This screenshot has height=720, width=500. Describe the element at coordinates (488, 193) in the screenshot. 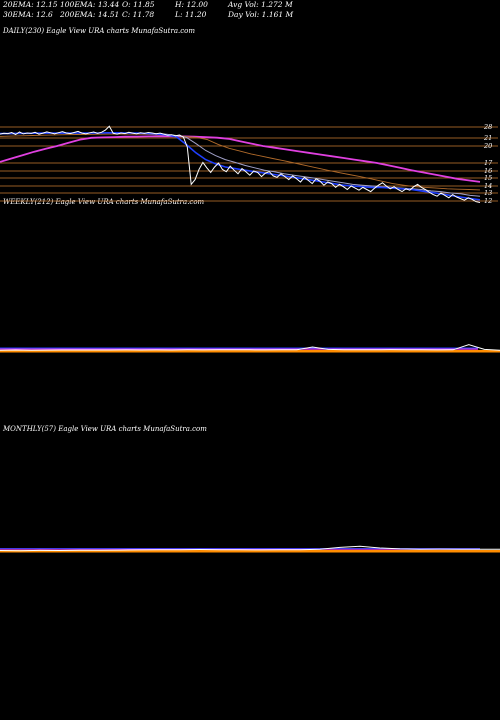

I see `daily-y-tick-13: 13` at that location.